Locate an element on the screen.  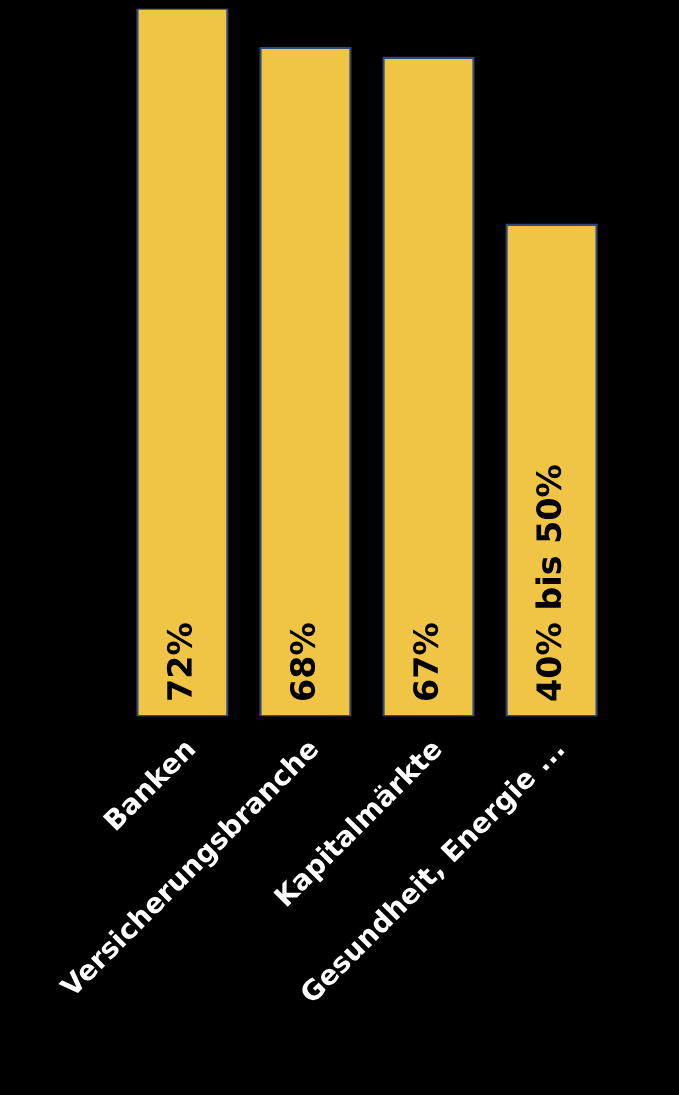
data-label: 40% bis 50% is located at coordinates (548, 583).